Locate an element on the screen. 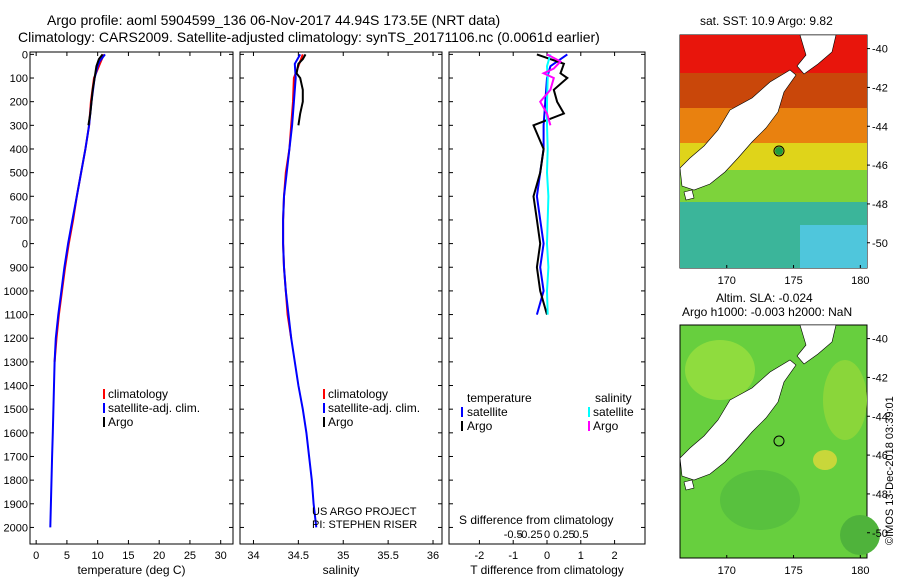 The height and width of the screenshot is (580, 900). y-tick-label: 1400 is located at coordinates (16, 387).